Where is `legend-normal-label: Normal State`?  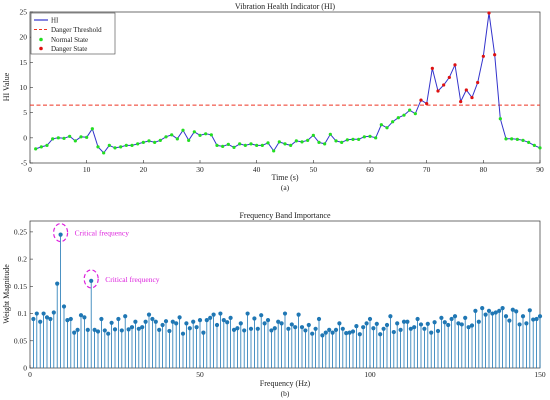
legend-normal-label: Normal State is located at coordinates (69, 40).